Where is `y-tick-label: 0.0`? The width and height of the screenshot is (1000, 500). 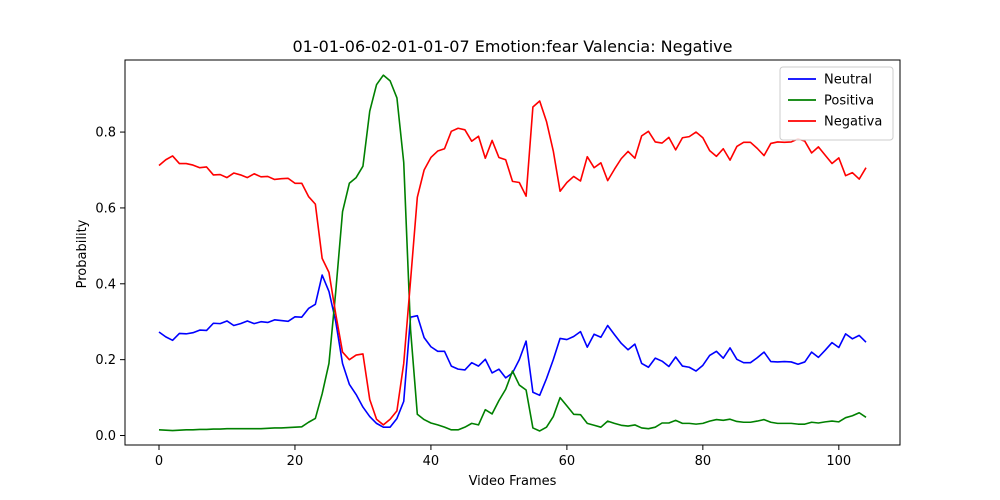
y-tick-label: 0.0 is located at coordinates (105, 436).